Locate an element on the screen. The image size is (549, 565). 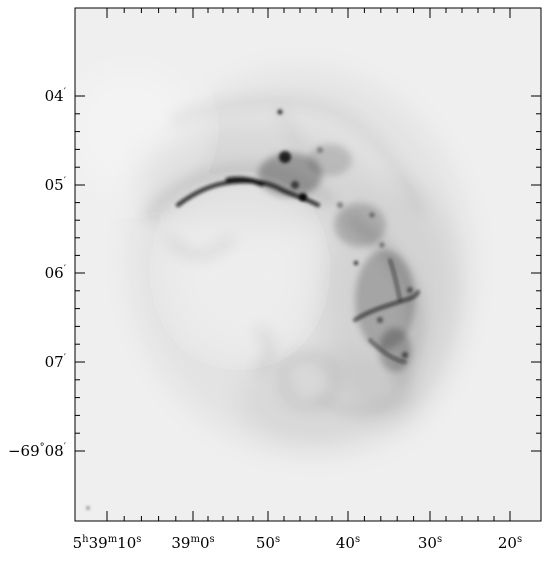
dec-axis-labels: 04′05′06′07′−69°08′ is located at coordinates (37, 273).